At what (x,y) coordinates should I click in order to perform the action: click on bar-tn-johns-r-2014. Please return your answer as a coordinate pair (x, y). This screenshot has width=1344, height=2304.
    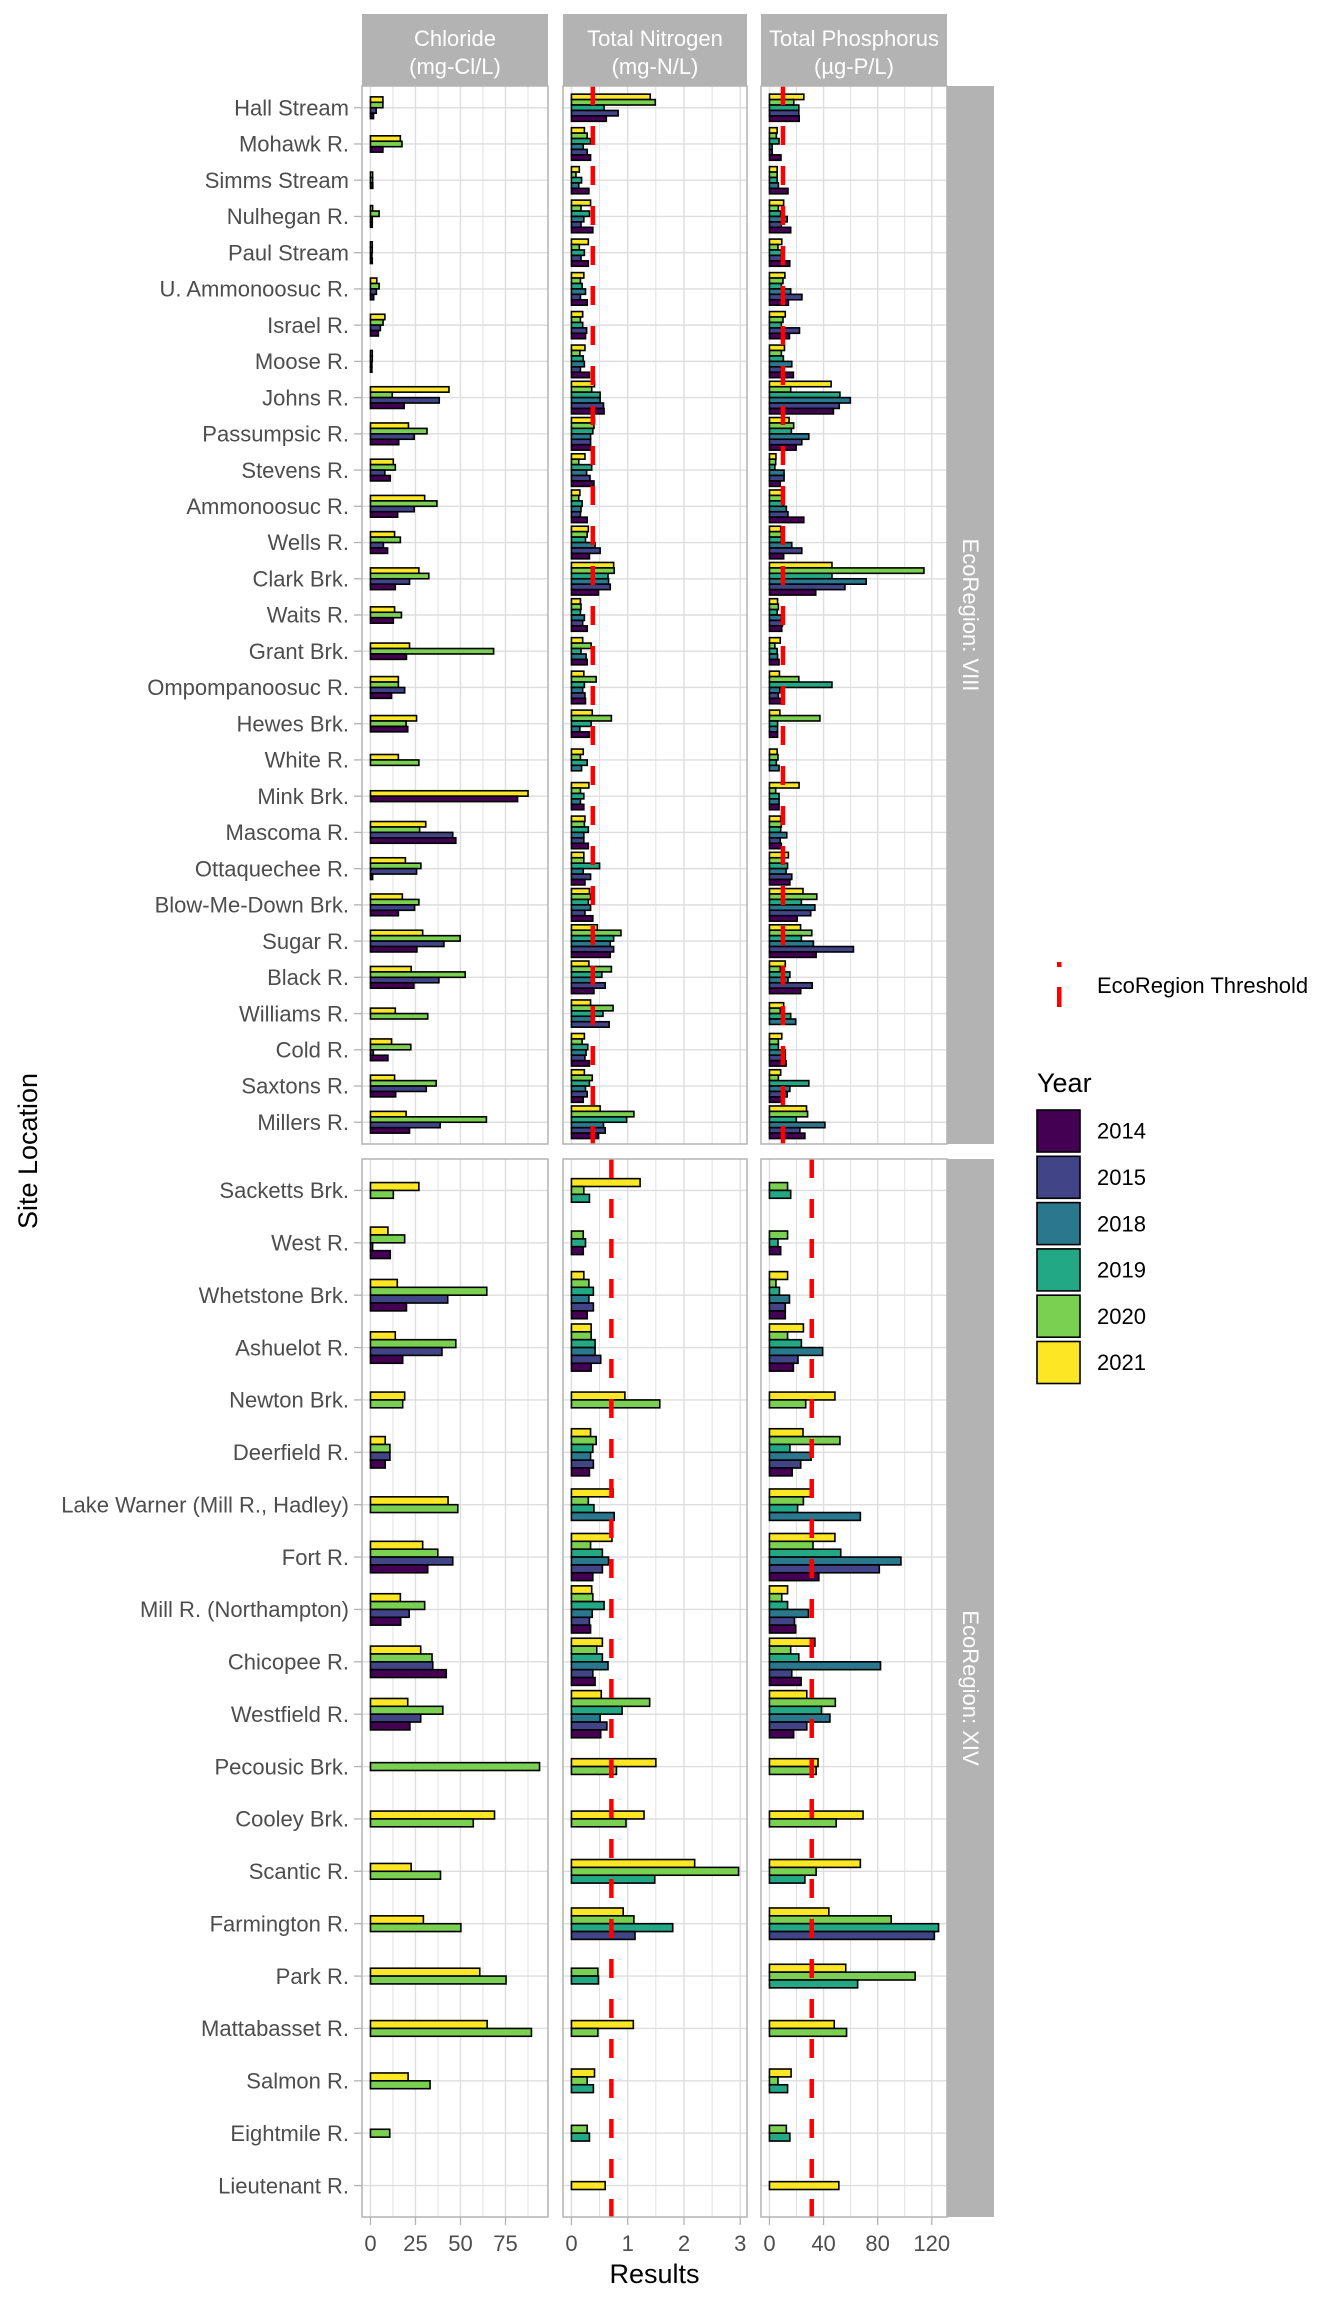
    Looking at the image, I should click on (587, 411).